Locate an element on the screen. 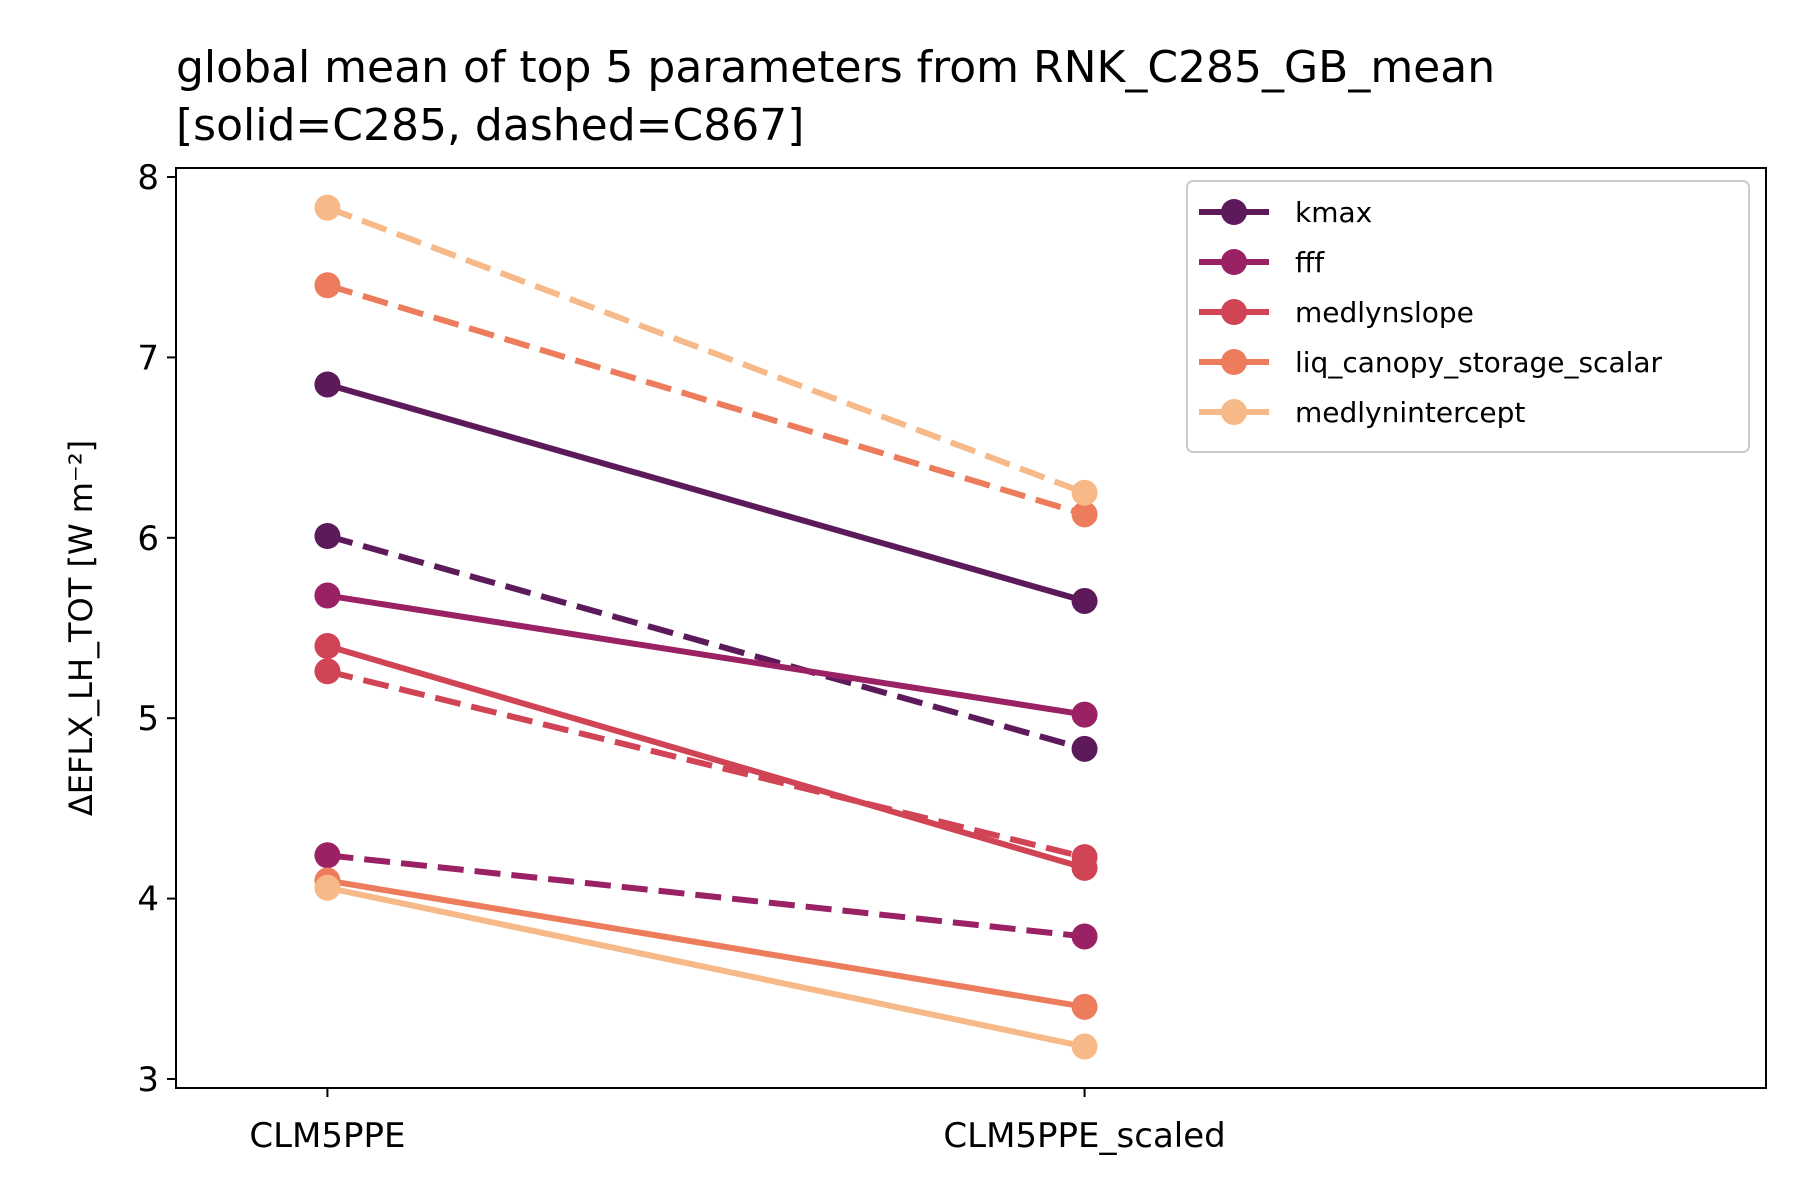  y-axis-label: ΔEFLX_LH_TOT [W m⁻²] is located at coordinates (81, 628).